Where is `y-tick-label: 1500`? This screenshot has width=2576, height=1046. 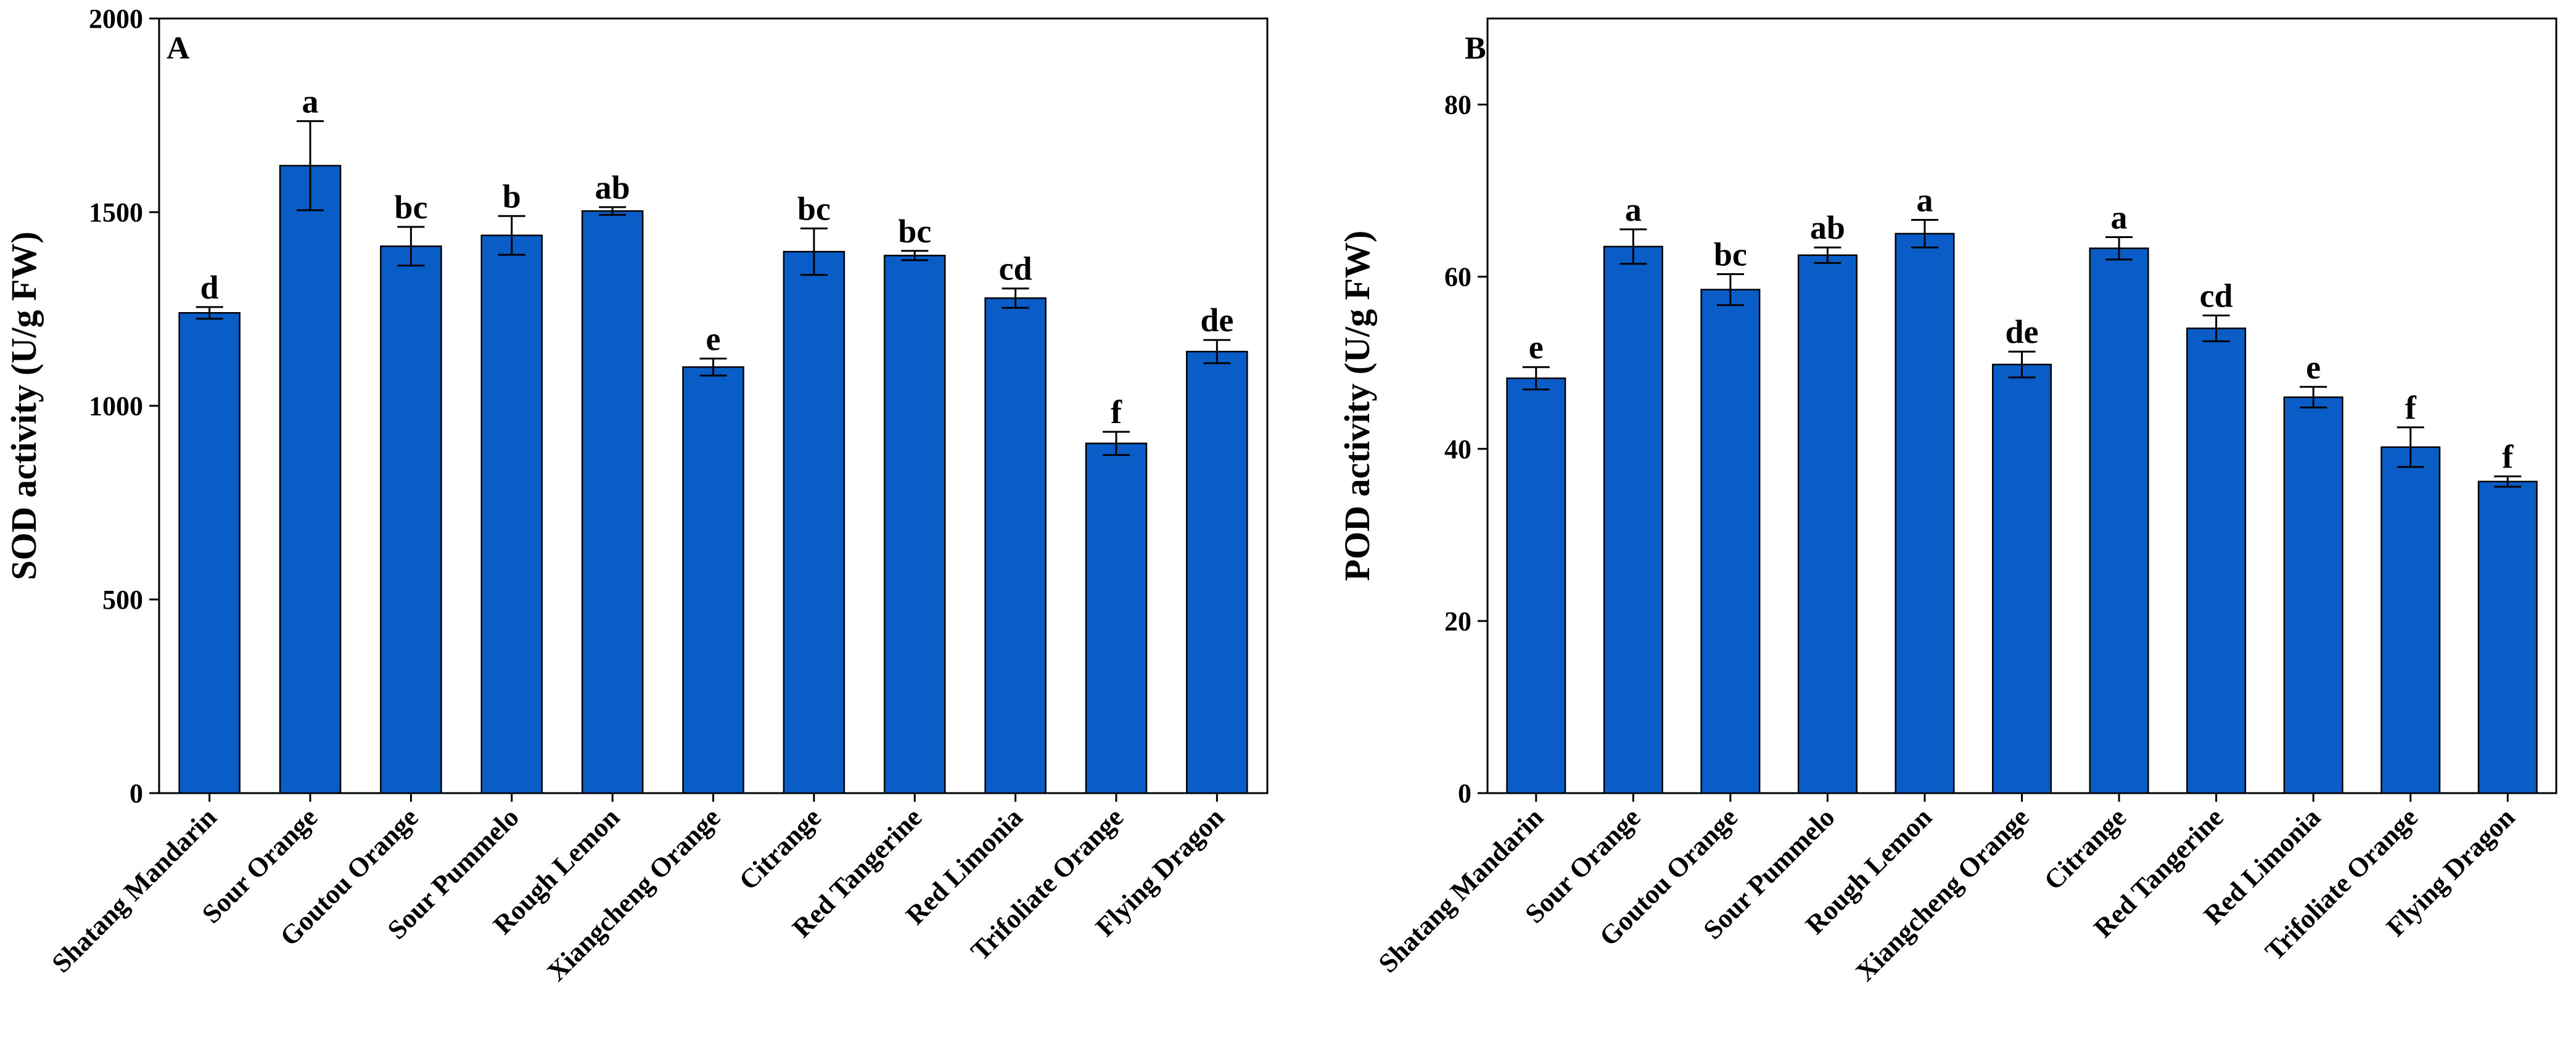 y-tick-label: 1500 is located at coordinates (116, 212).